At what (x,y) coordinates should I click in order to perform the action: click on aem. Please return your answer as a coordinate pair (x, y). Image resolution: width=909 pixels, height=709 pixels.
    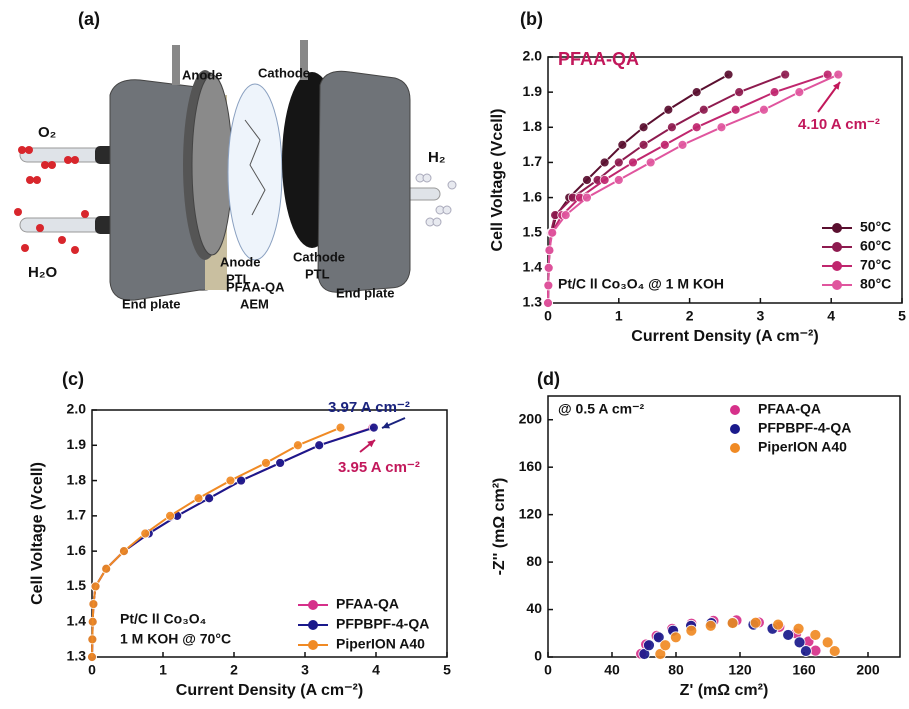
    Looking at the image, I should click on (255, 172).